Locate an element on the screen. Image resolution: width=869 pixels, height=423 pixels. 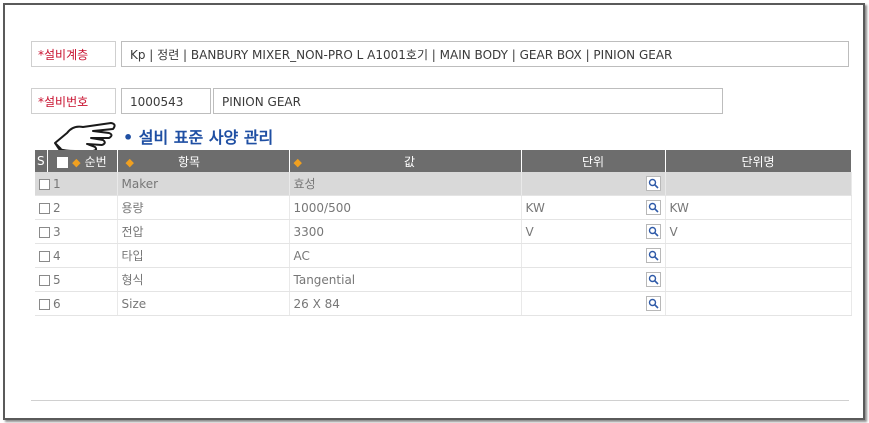
col-header-item: ◆ 항목 is located at coordinates (203, 161).